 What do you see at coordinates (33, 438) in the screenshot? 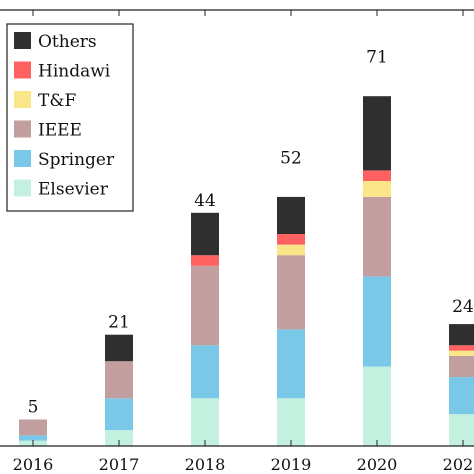
I see `bar-segment-springer-2016` at bounding box center [33, 438].